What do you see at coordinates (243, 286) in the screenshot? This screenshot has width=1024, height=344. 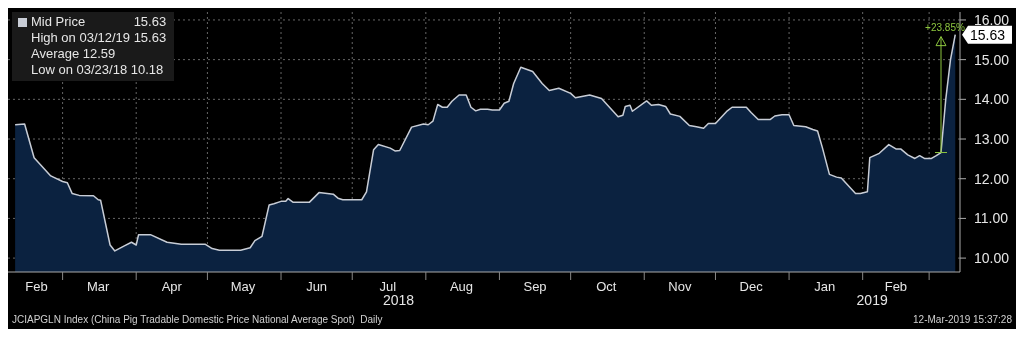 I see `x-tick-label: May` at bounding box center [243, 286].